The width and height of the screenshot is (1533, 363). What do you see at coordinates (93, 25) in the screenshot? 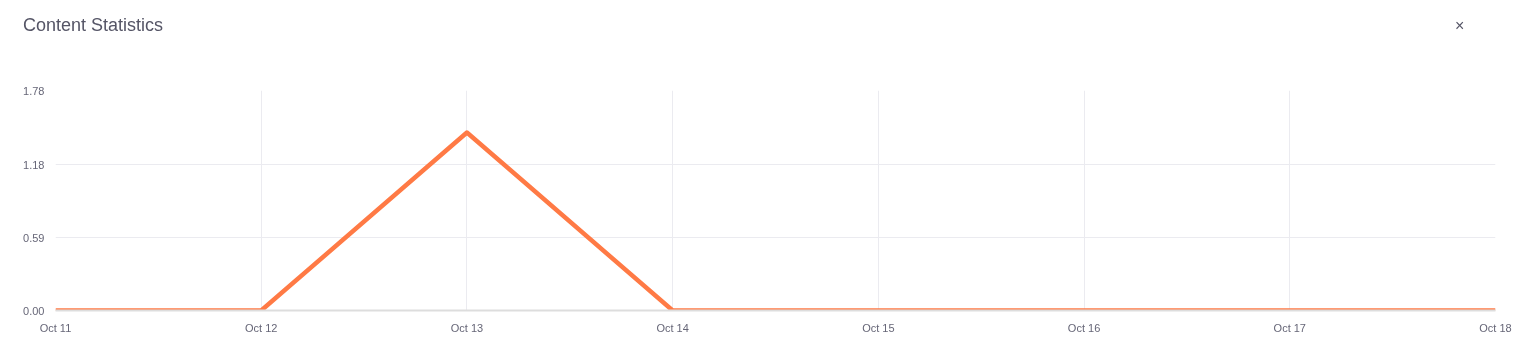
I see `chart-title: Content Statistics` at bounding box center [93, 25].